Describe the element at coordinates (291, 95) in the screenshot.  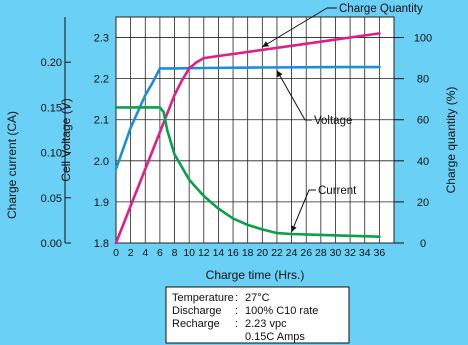
I see `leader-voltage` at that location.